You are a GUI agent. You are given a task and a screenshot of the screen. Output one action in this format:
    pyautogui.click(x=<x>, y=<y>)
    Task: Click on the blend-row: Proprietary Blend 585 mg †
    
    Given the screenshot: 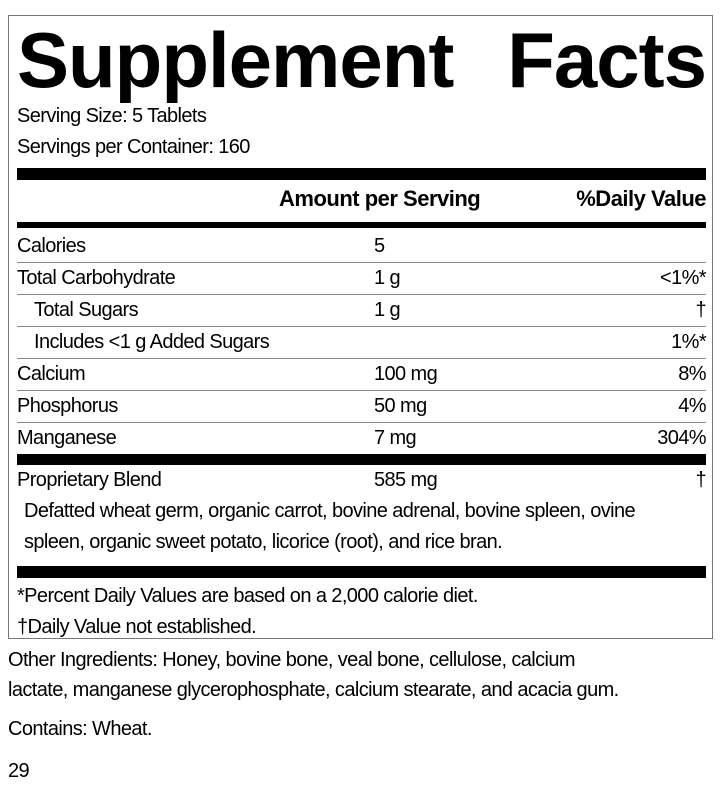 What is the action you would take?
    pyautogui.click(x=362, y=480)
    